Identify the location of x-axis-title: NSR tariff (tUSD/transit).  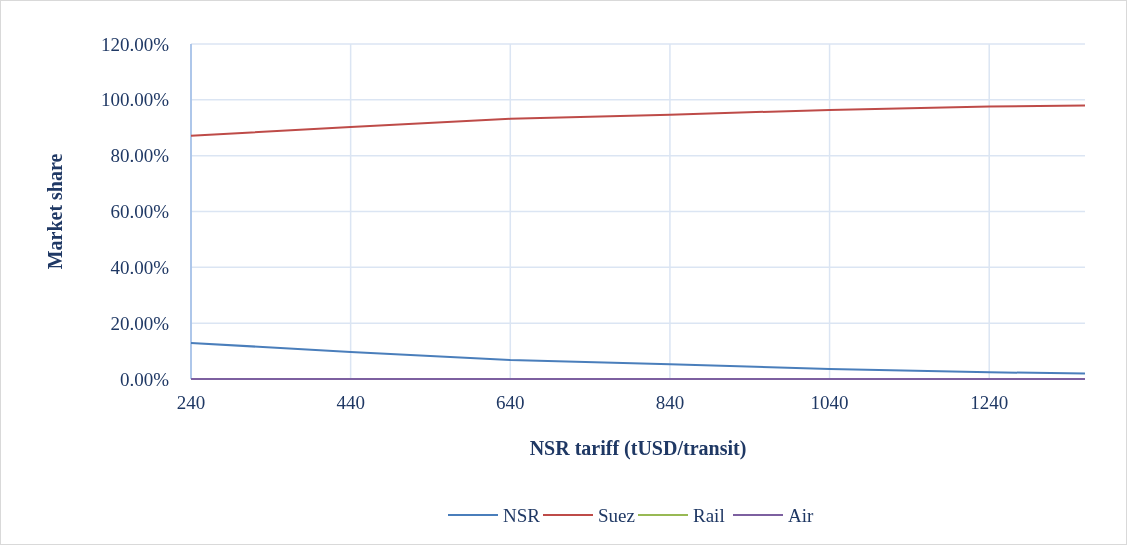
(638, 448).